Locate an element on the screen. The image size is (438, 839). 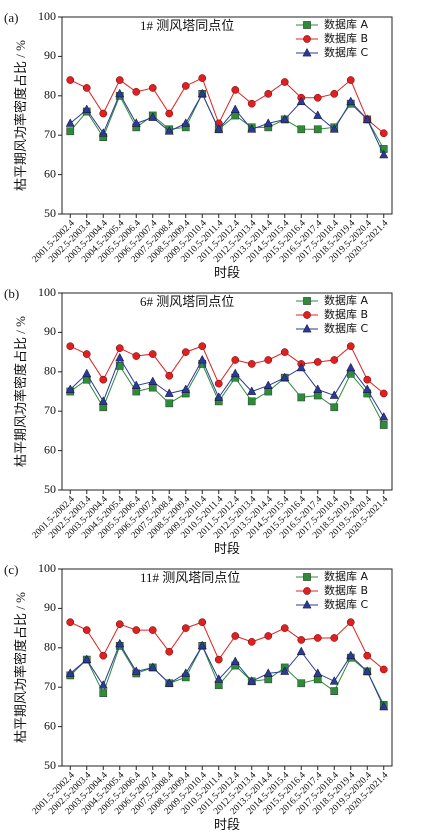
x-axis-label: 时段 is located at coordinates (227, 824).